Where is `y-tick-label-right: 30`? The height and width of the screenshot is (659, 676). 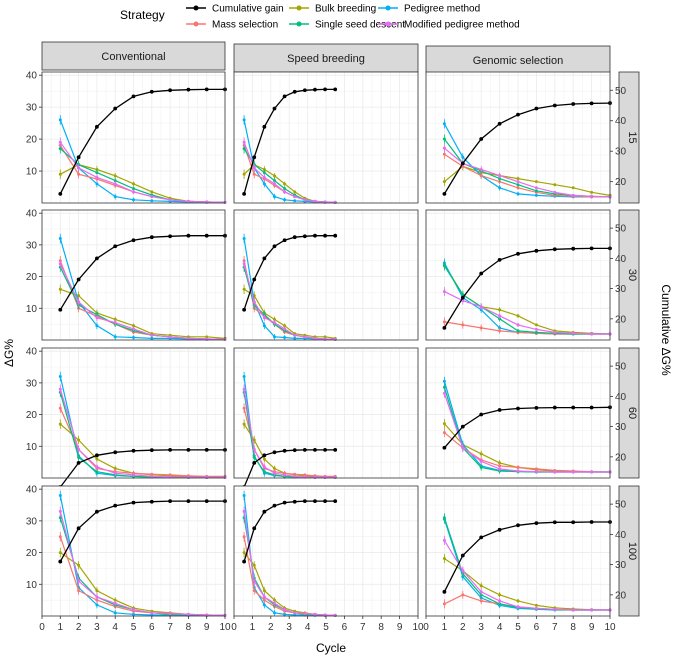 y-tick-label-right: 30 is located at coordinates (621, 565).